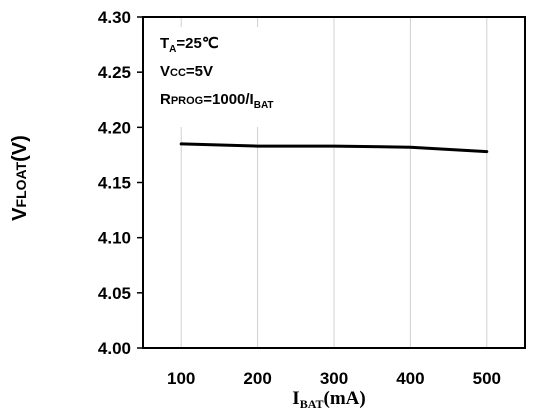 The height and width of the screenshot is (419, 549). I want to click on y-tick-label: 4.30, so click(114, 17).